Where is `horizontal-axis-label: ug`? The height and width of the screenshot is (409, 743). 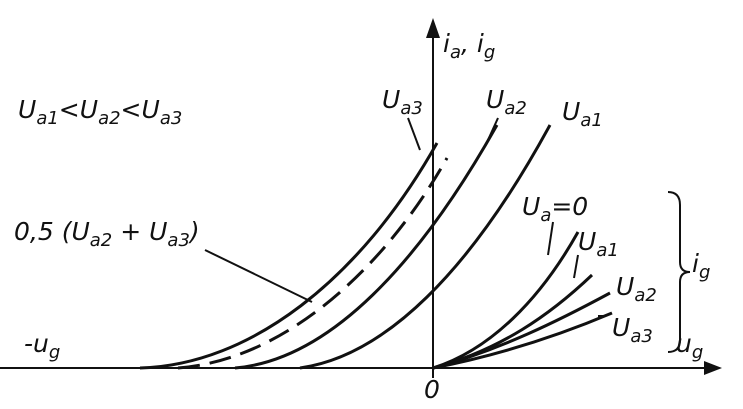 horizontal-axis-label: ug is located at coordinates (689, 346).